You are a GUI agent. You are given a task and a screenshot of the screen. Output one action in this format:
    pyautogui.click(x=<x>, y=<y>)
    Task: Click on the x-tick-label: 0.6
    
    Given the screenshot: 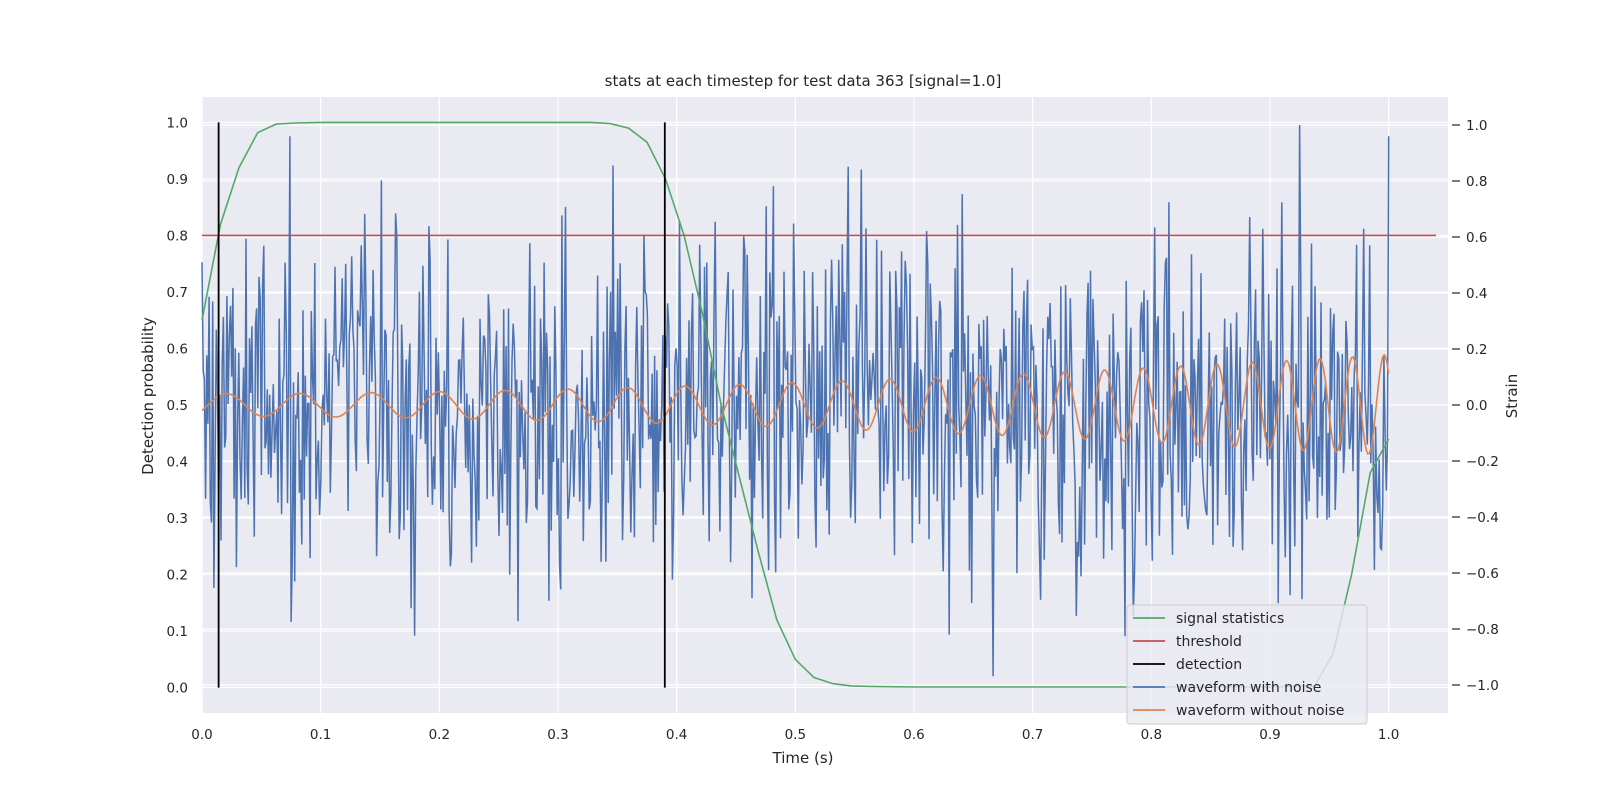 What is the action you would take?
    pyautogui.click(x=913, y=735)
    